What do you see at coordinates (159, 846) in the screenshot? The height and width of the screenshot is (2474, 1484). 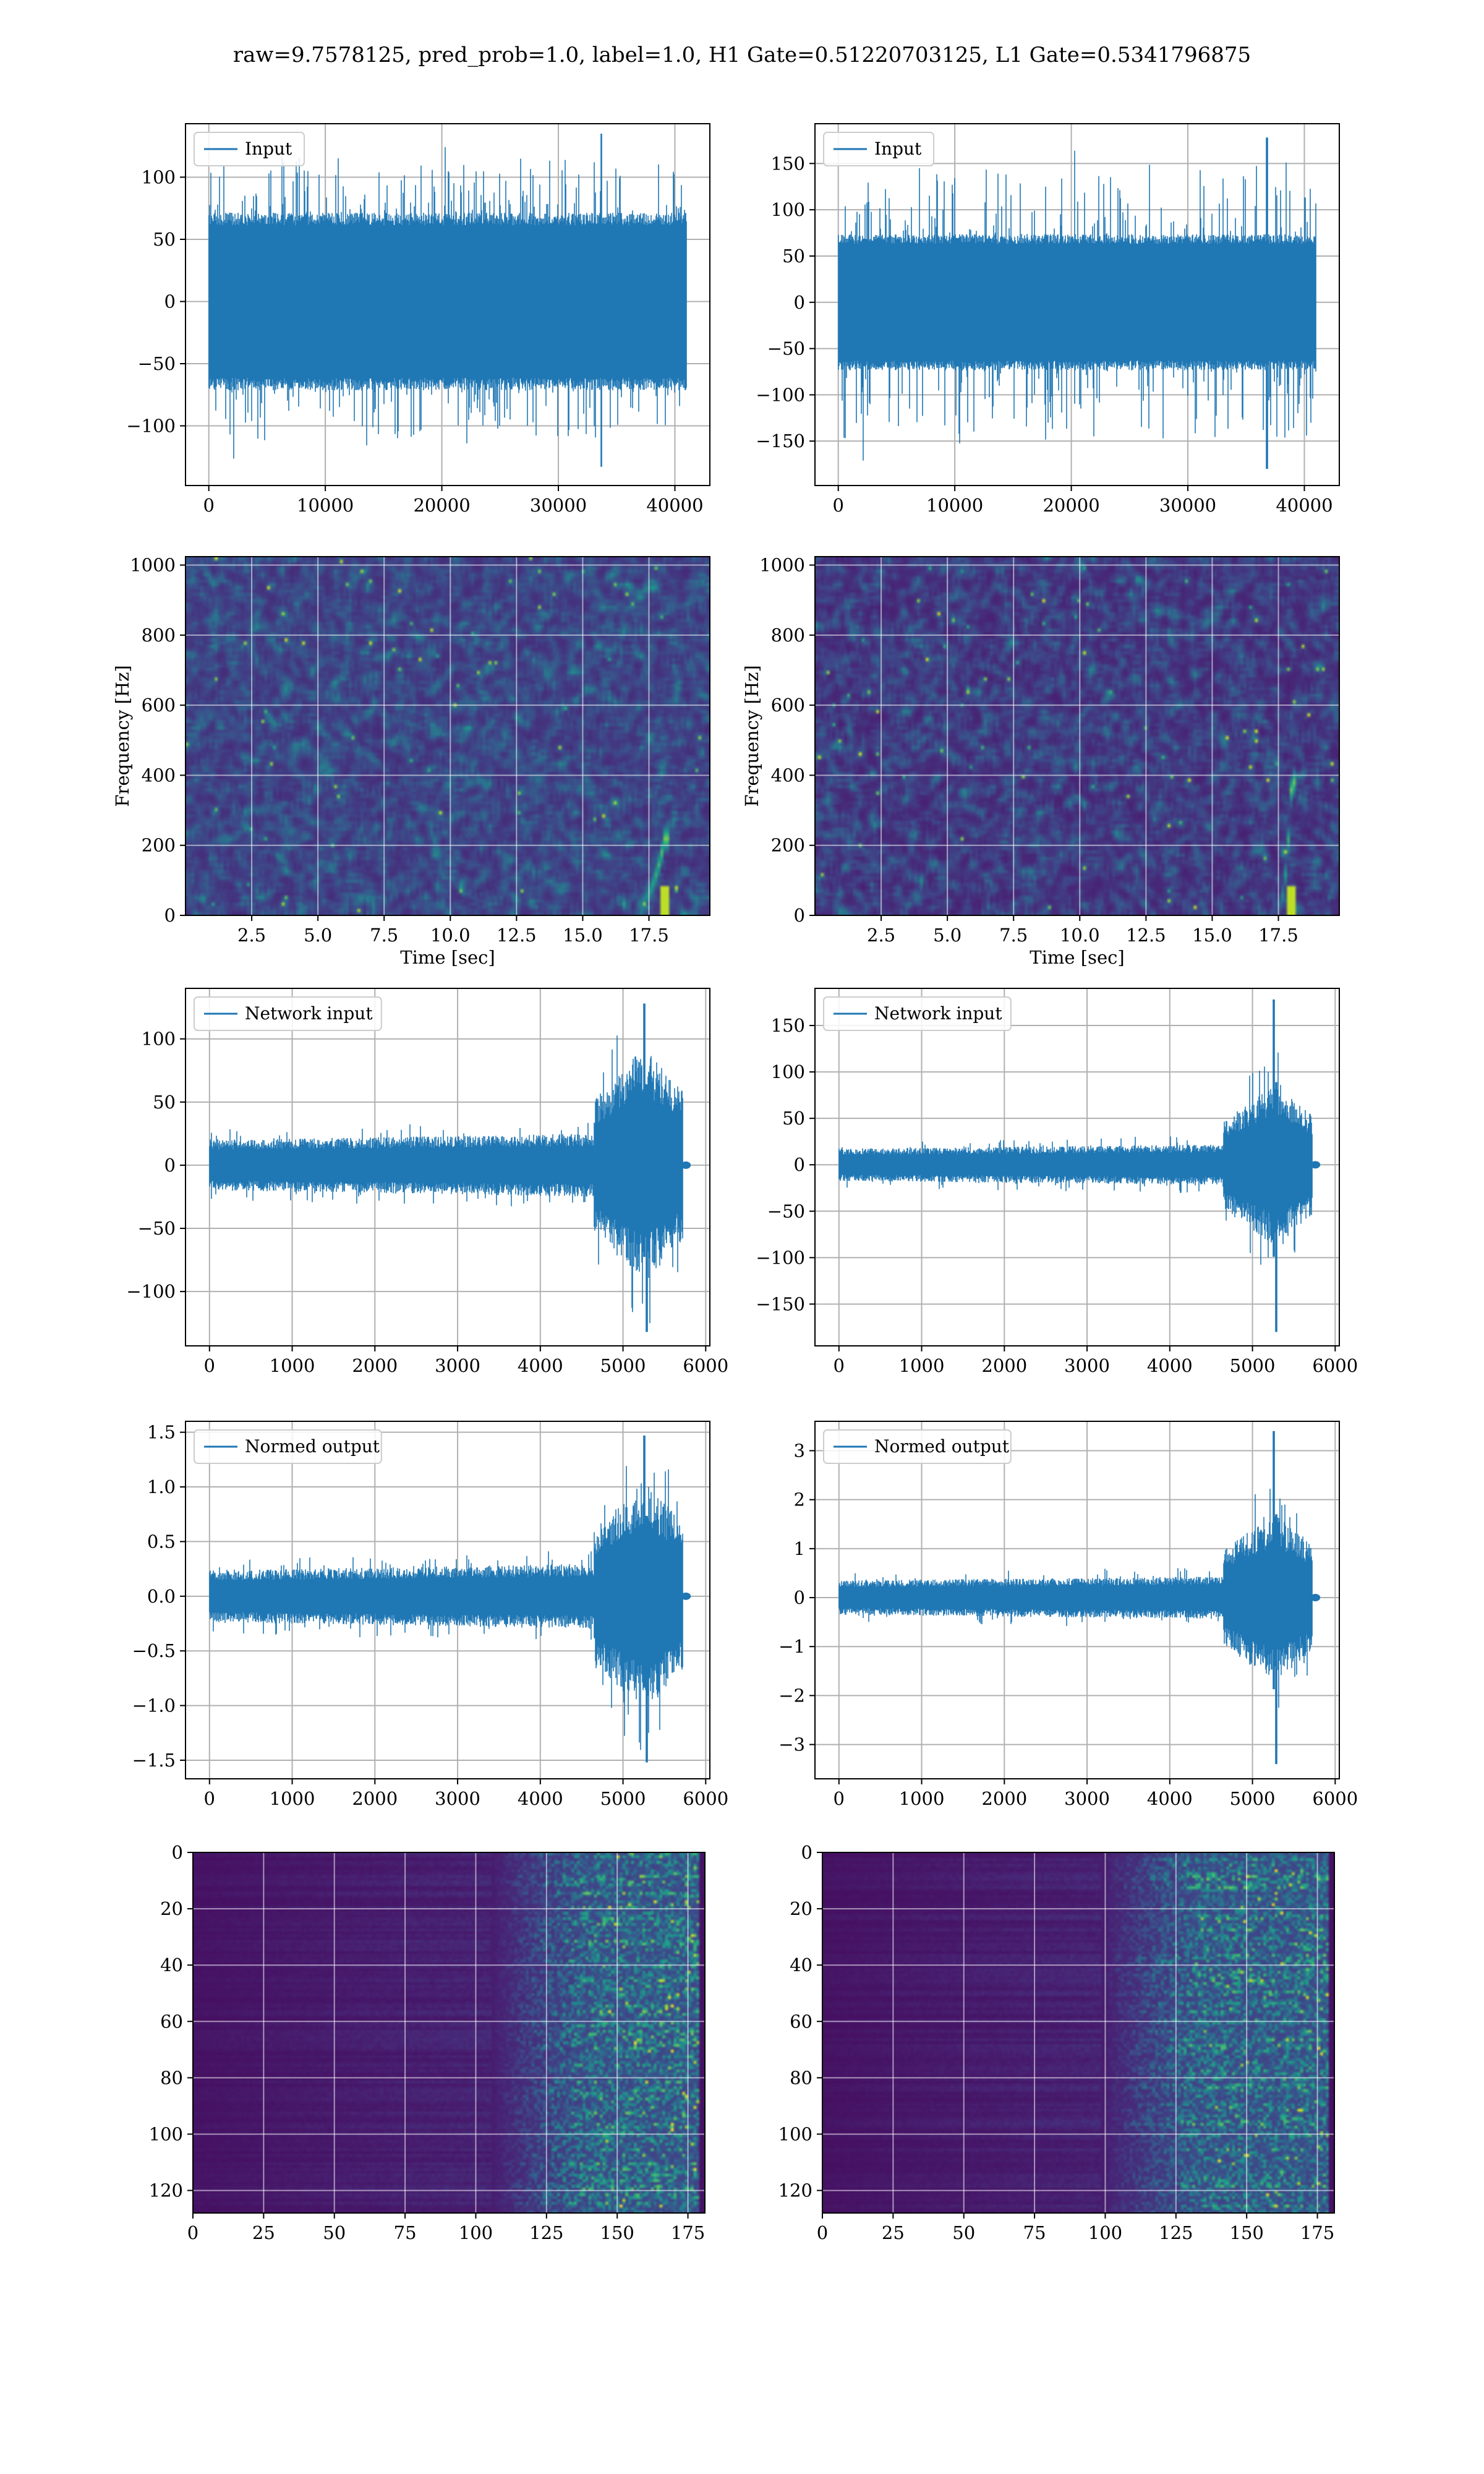 I see `y-tick-label: 200` at bounding box center [159, 846].